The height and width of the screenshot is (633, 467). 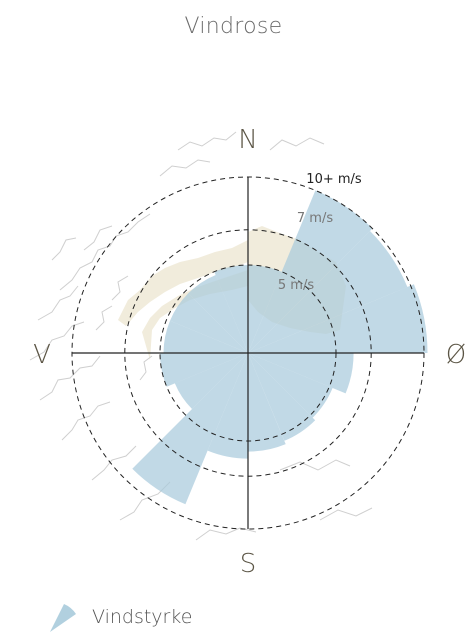 I want to click on ring-label-10: 10+ m/s, so click(x=334, y=179).